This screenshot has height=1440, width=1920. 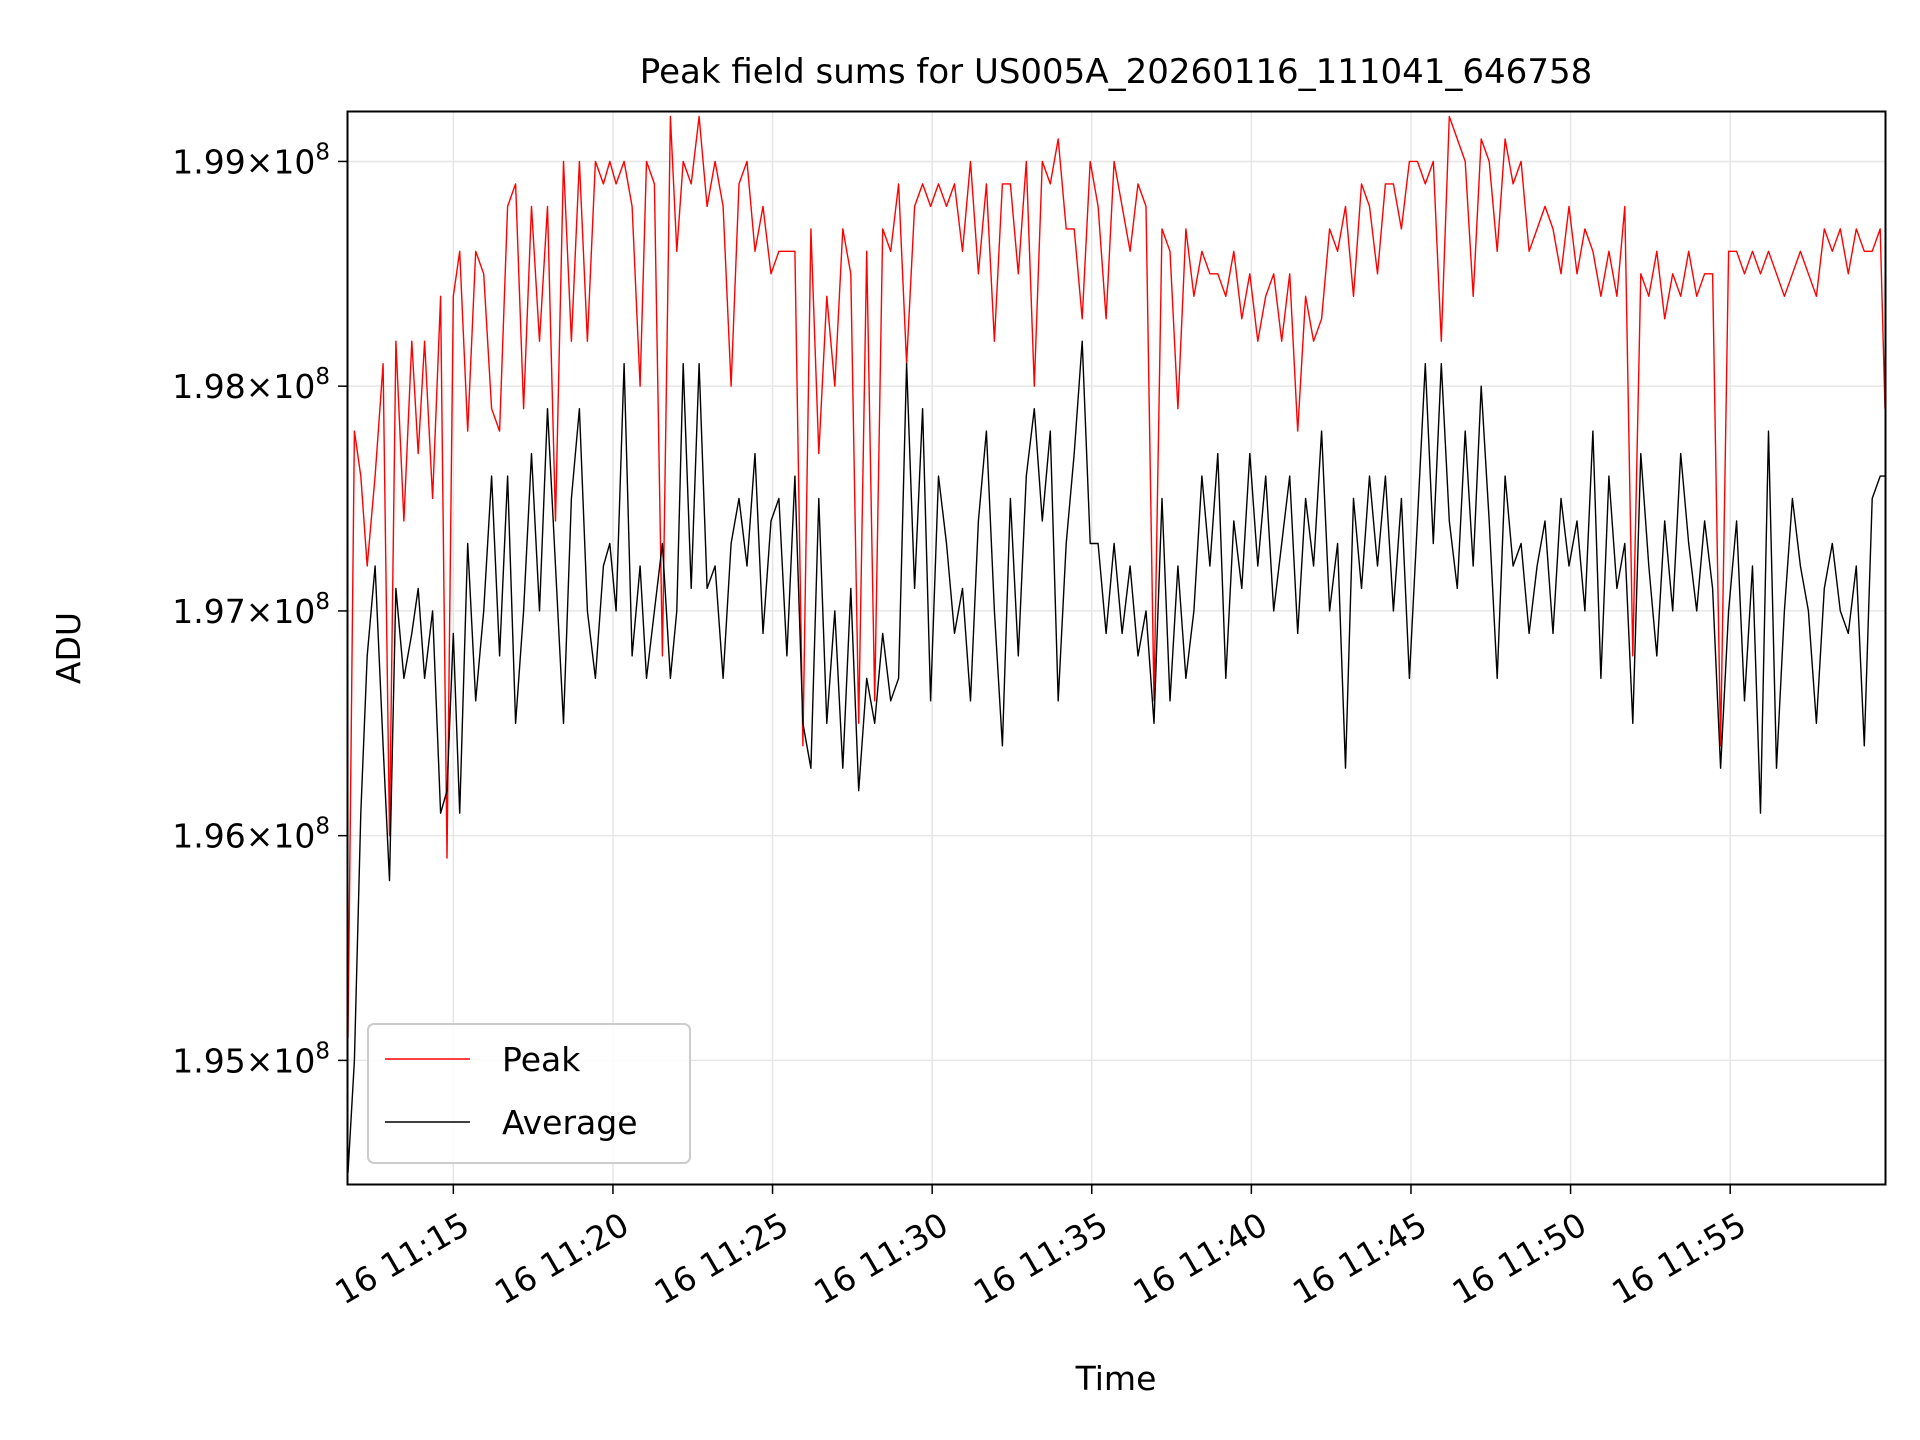 What do you see at coordinates (251, 160) in the screenshot?
I see `y-tick-label: 1.99×108` at bounding box center [251, 160].